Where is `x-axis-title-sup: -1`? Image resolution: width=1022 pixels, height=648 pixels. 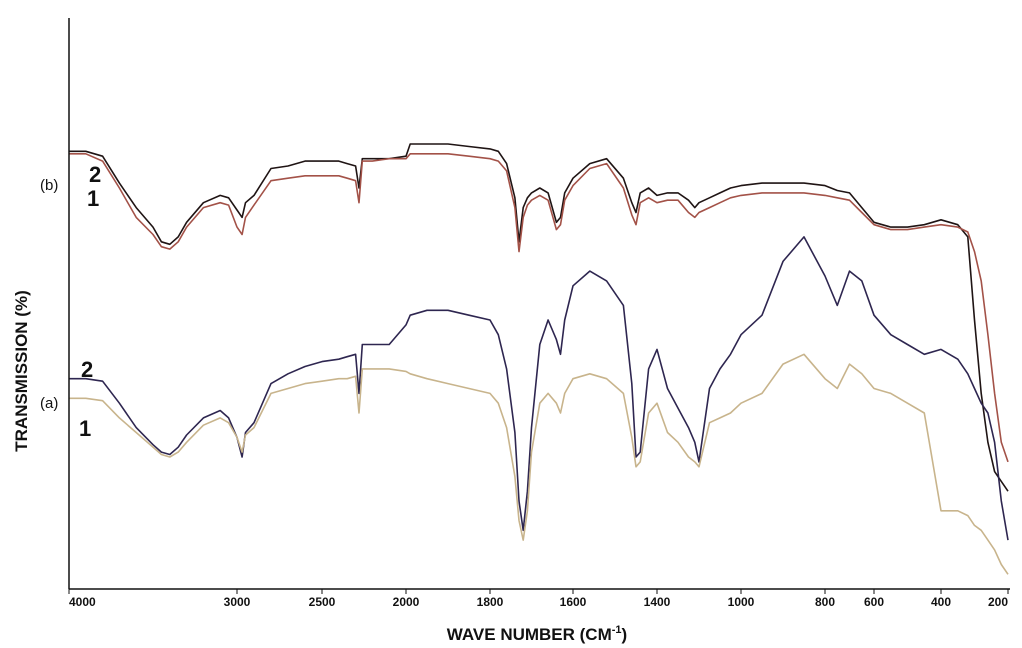
x-axis-title-sup: -1 is located at coordinates (617, 630).